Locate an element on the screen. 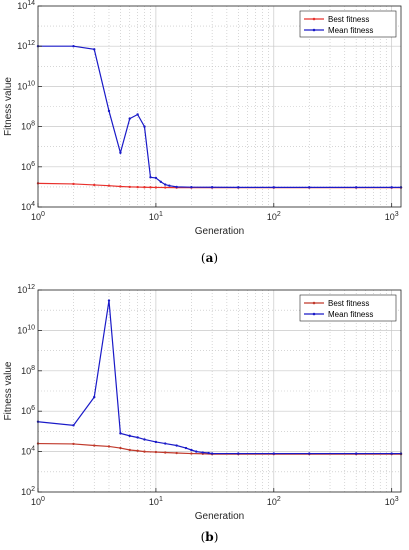 Image resolution: width=409 pixels, height=550 pixels. y-tick-label: 10¹⁴ is located at coordinates (26, 5).